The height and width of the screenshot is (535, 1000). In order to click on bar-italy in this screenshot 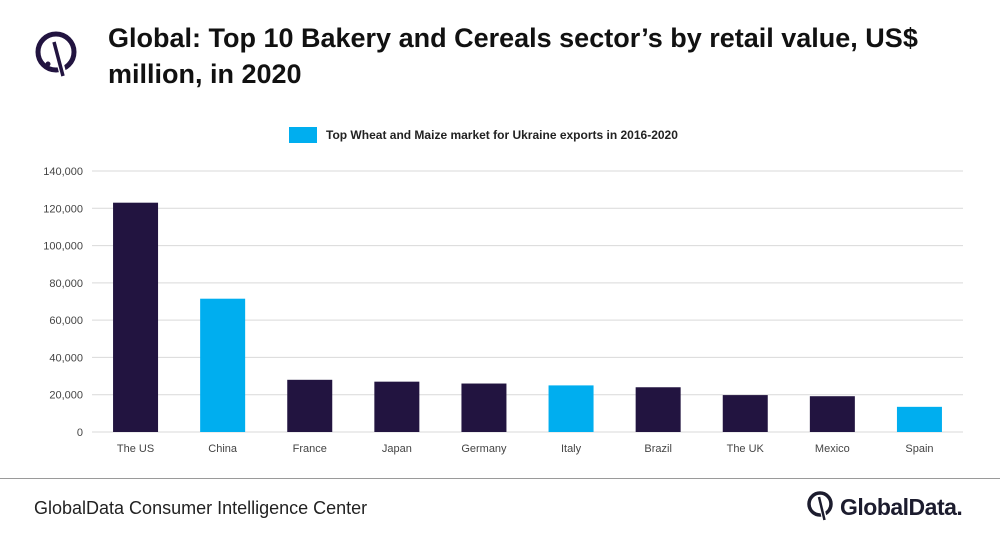, I will do `click(571, 408)`.